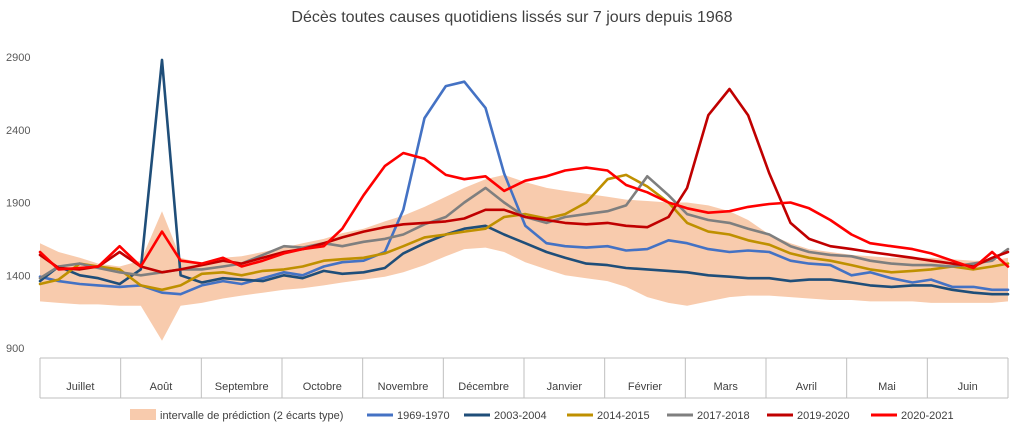 The image size is (1024, 432). I want to click on legend-label-2020-2021: 2020-2021, so click(927, 416).